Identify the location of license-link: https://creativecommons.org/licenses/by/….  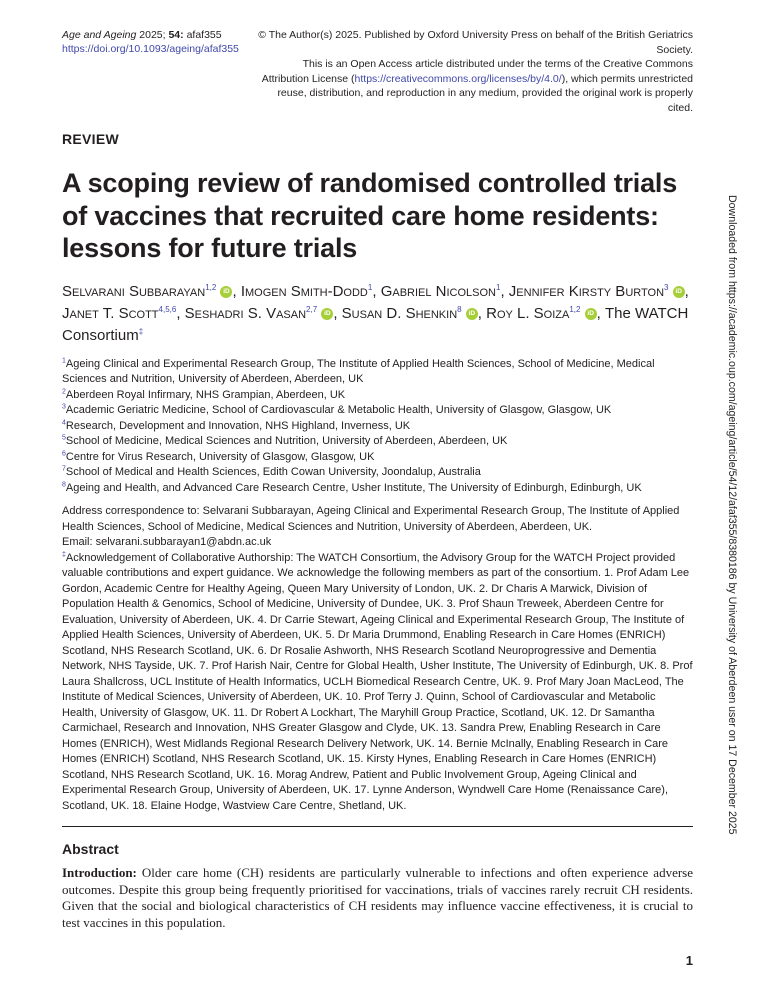
(458, 78).